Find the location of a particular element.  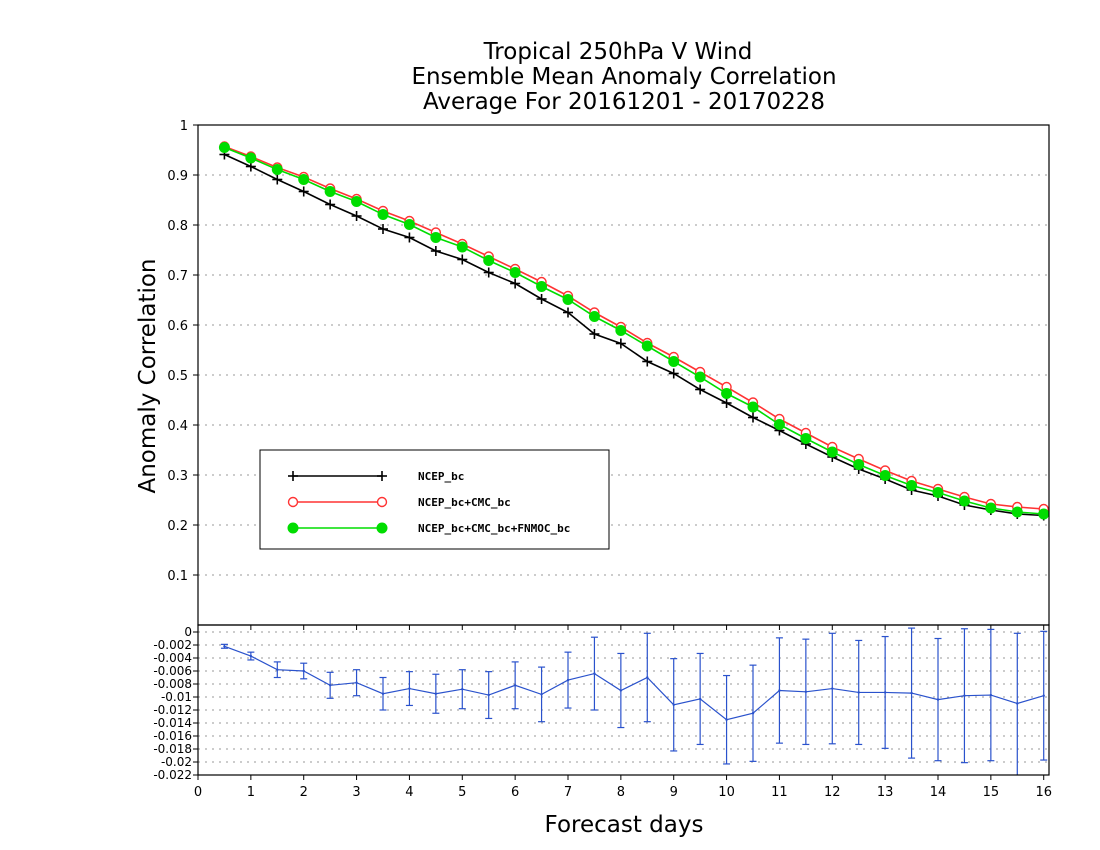

upper-y-tick-label: 0.6 is located at coordinates (177, 326).